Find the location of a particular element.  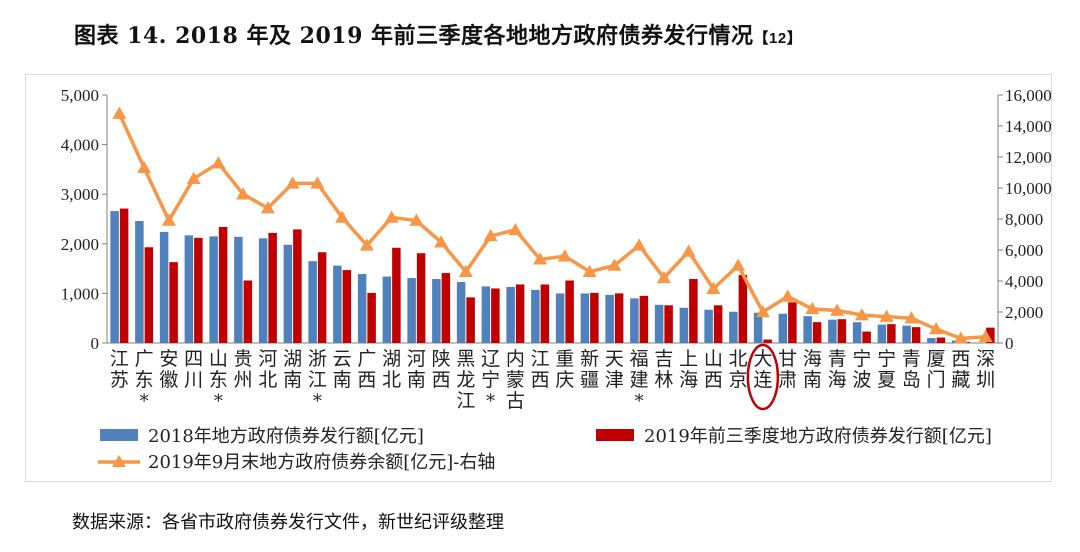

left-axis-tick-label: 4,000 is located at coordinates (80, 145).